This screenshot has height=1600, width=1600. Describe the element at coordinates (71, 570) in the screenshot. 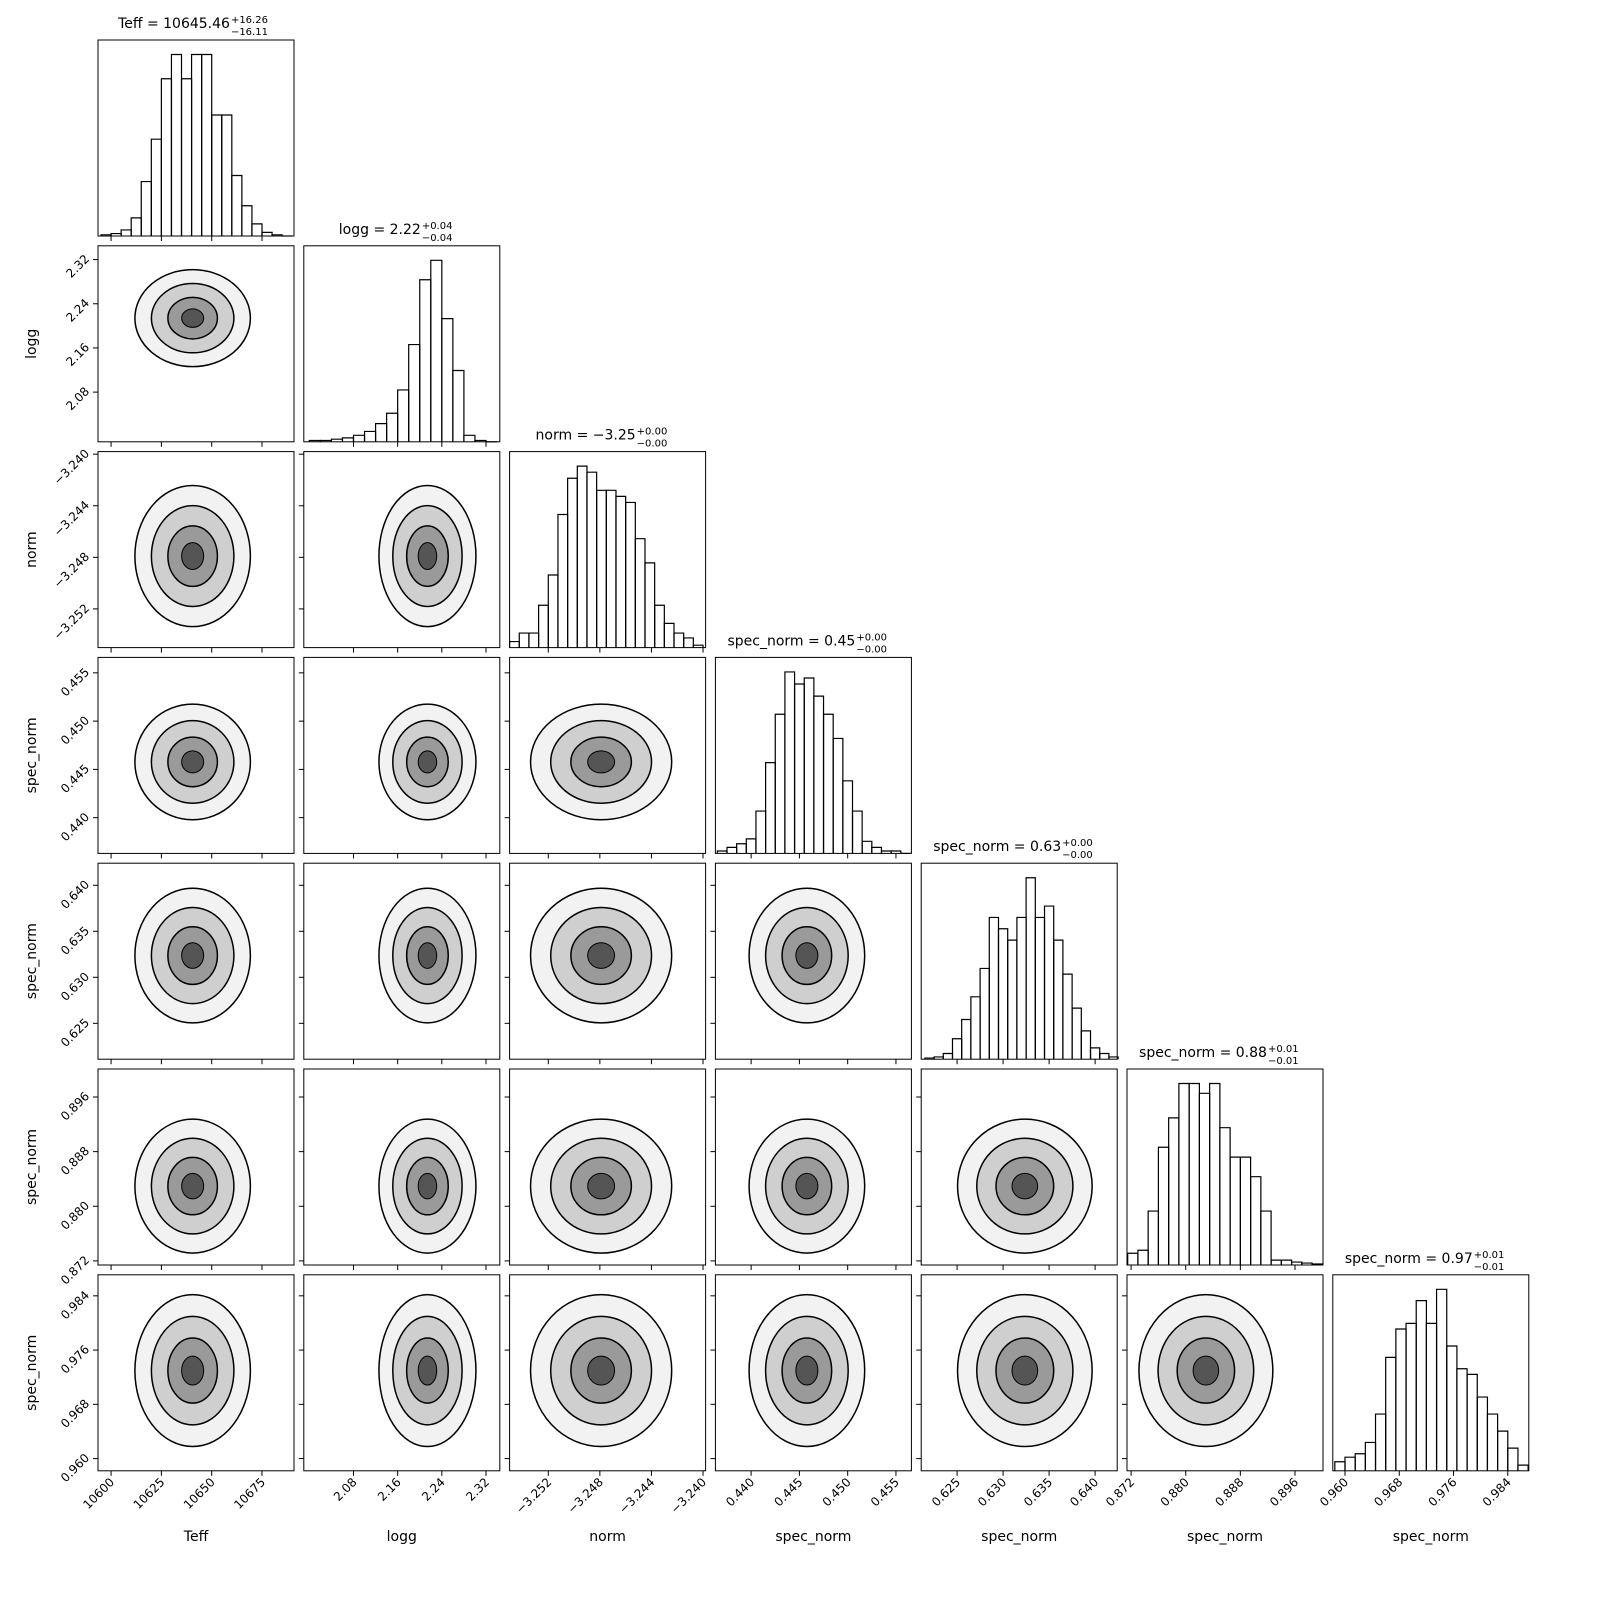

I see `y-tick-label: −3.248` at that location.